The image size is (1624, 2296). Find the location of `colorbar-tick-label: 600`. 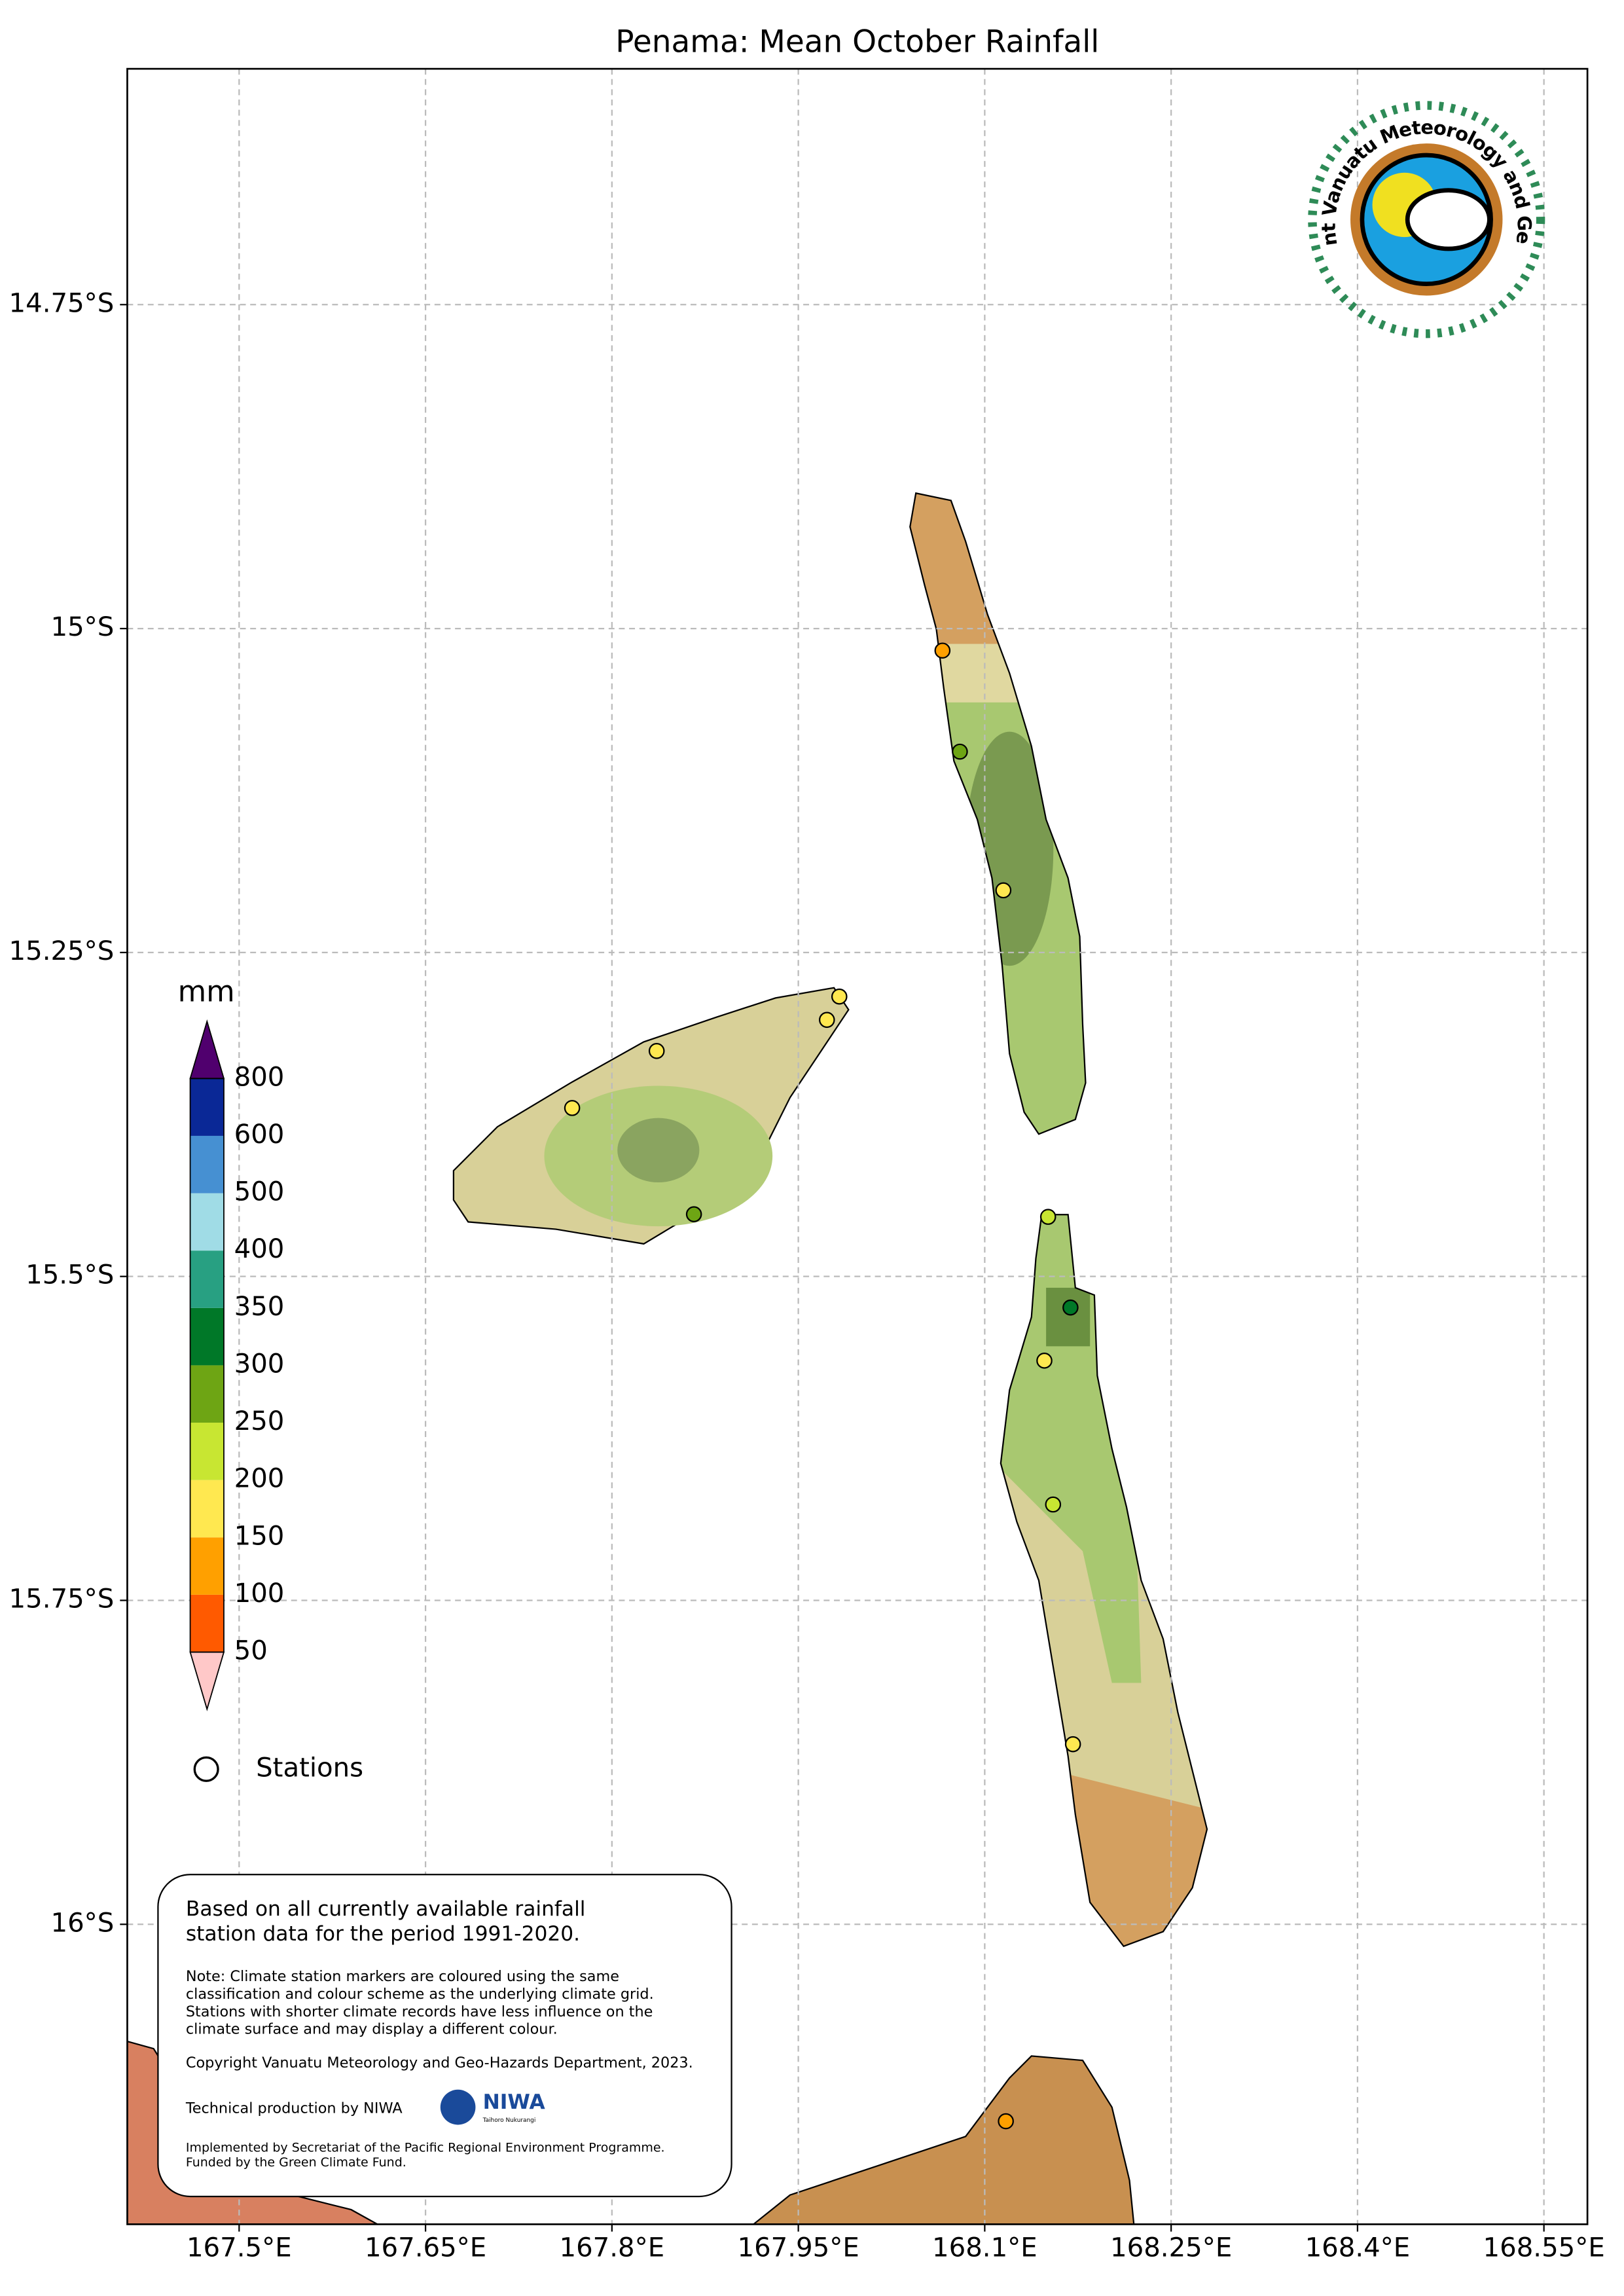

colorbar-tick-label: 600 is located at coordinates (259, 1135).